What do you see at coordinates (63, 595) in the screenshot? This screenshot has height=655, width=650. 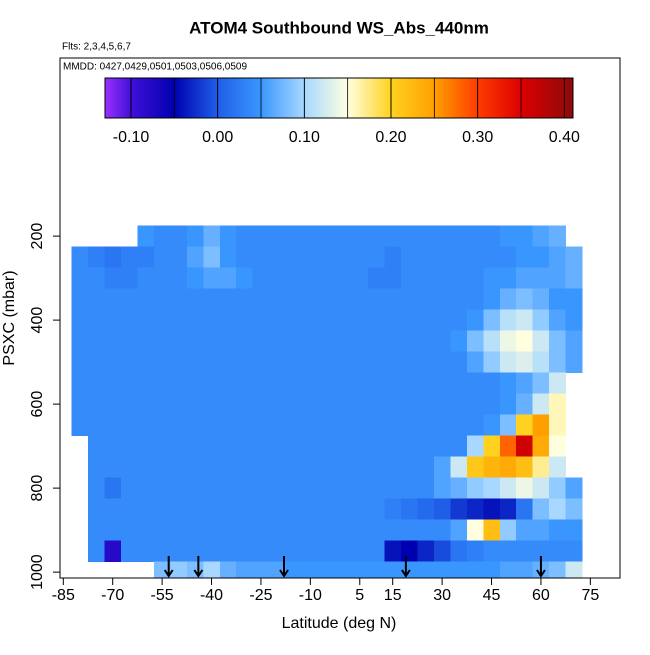 I see `x-tick-label: -85` at bounding box center [63, 595].